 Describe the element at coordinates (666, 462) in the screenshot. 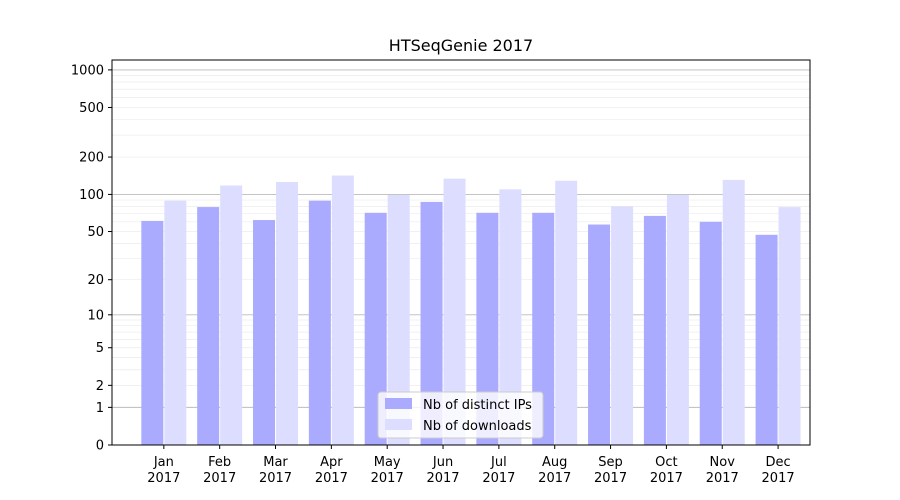

I see `x-tick-label-month: Oct` at that location.